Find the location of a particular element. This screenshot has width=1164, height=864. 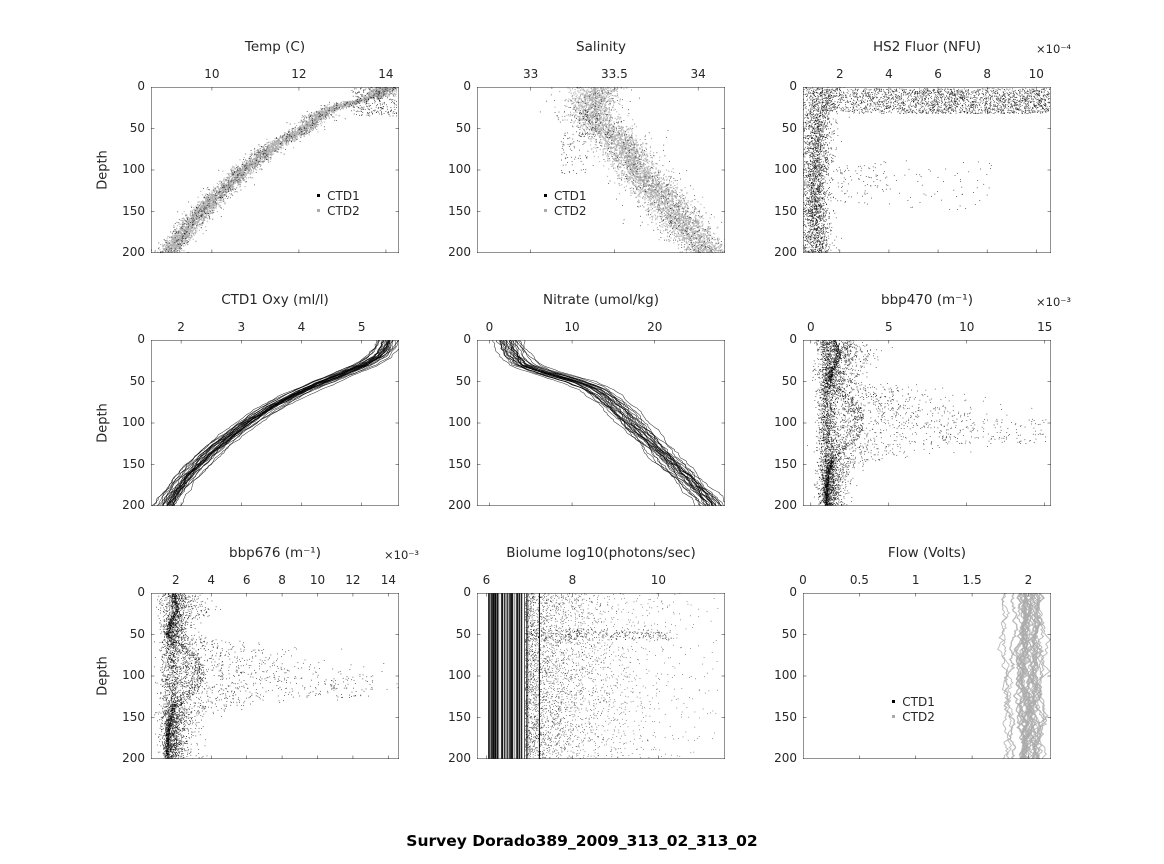

salinity-canvas is located at coordinates (601, 170).